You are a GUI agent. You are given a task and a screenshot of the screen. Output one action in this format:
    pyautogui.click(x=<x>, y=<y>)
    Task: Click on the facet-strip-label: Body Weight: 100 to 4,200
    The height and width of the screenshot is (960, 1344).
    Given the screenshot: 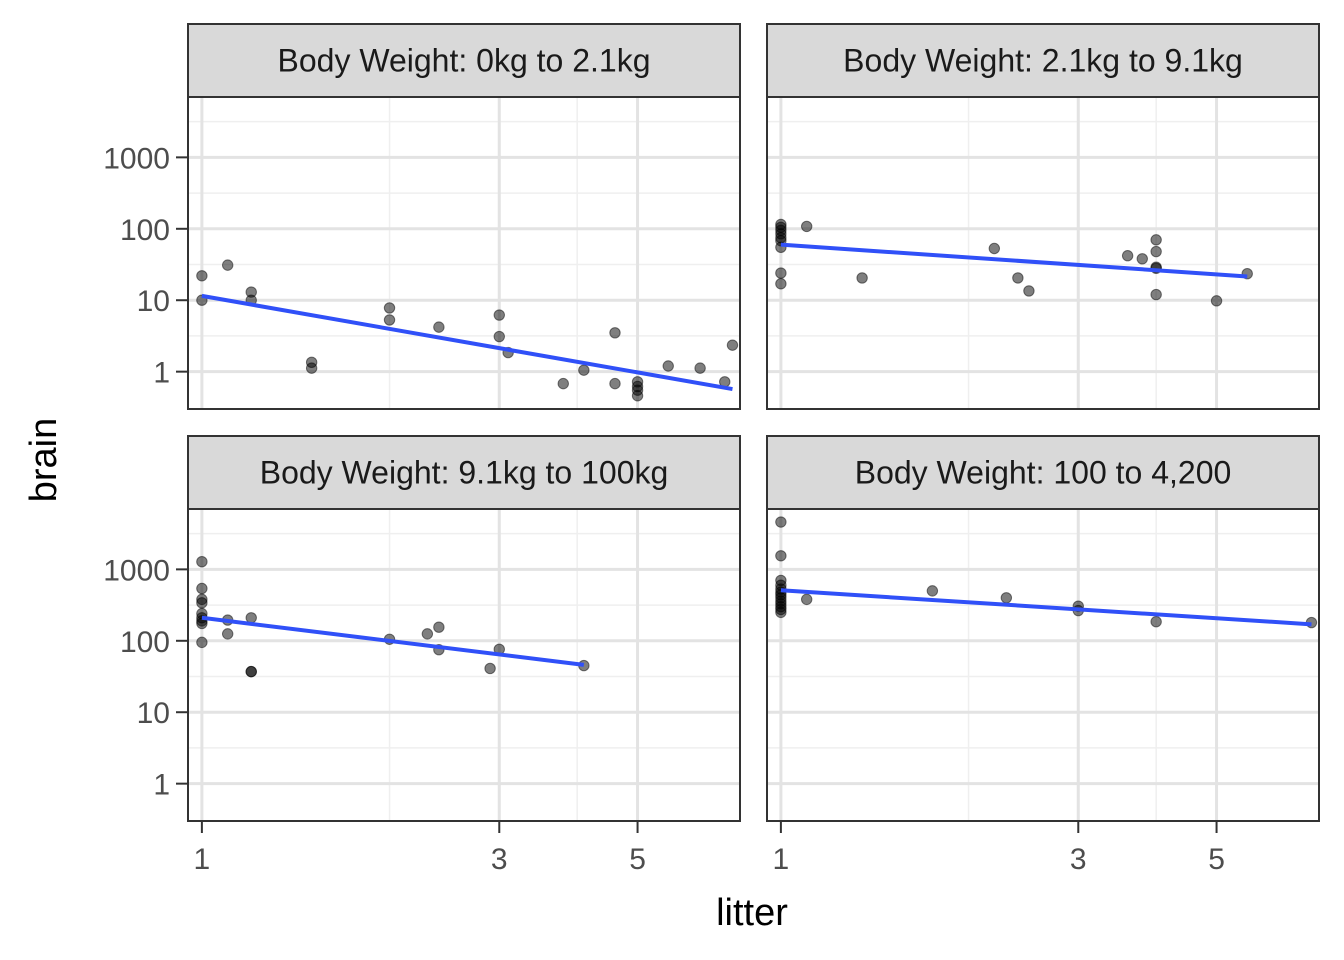 What is the action you would take?
    pyautogui.click(x=1043, y=473)
    